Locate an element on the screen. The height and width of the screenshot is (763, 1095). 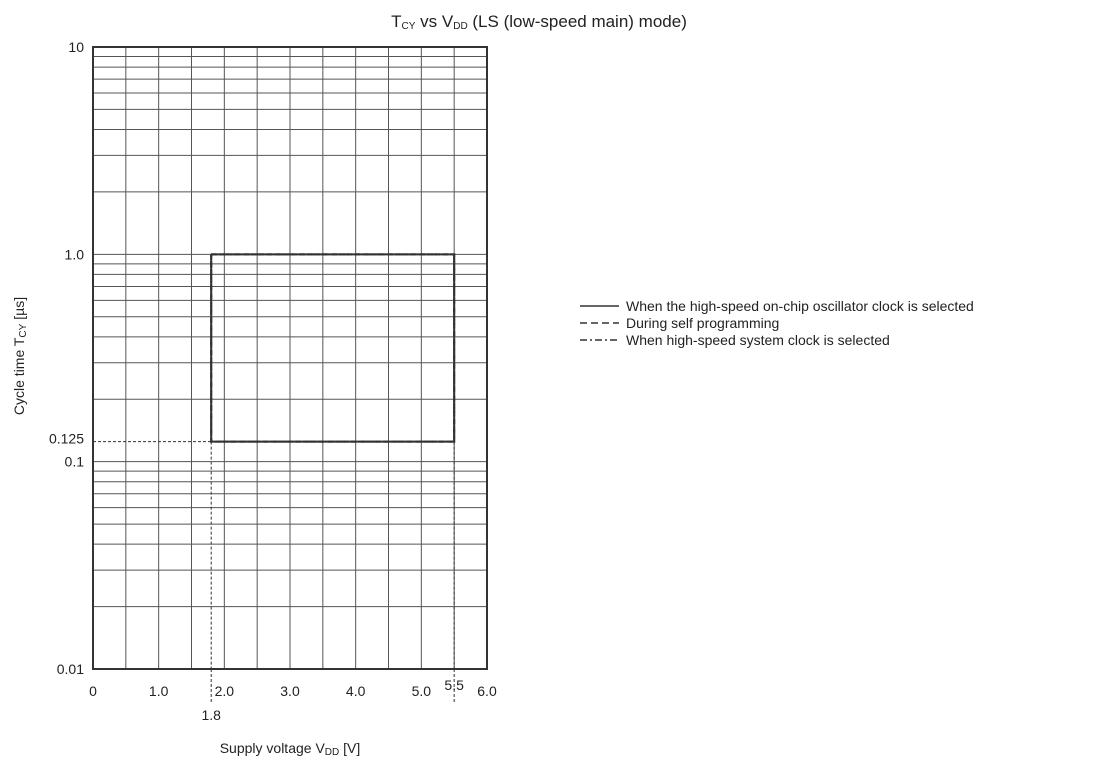
x-tick-label: 4.0 is located at coordinates (356, 691).